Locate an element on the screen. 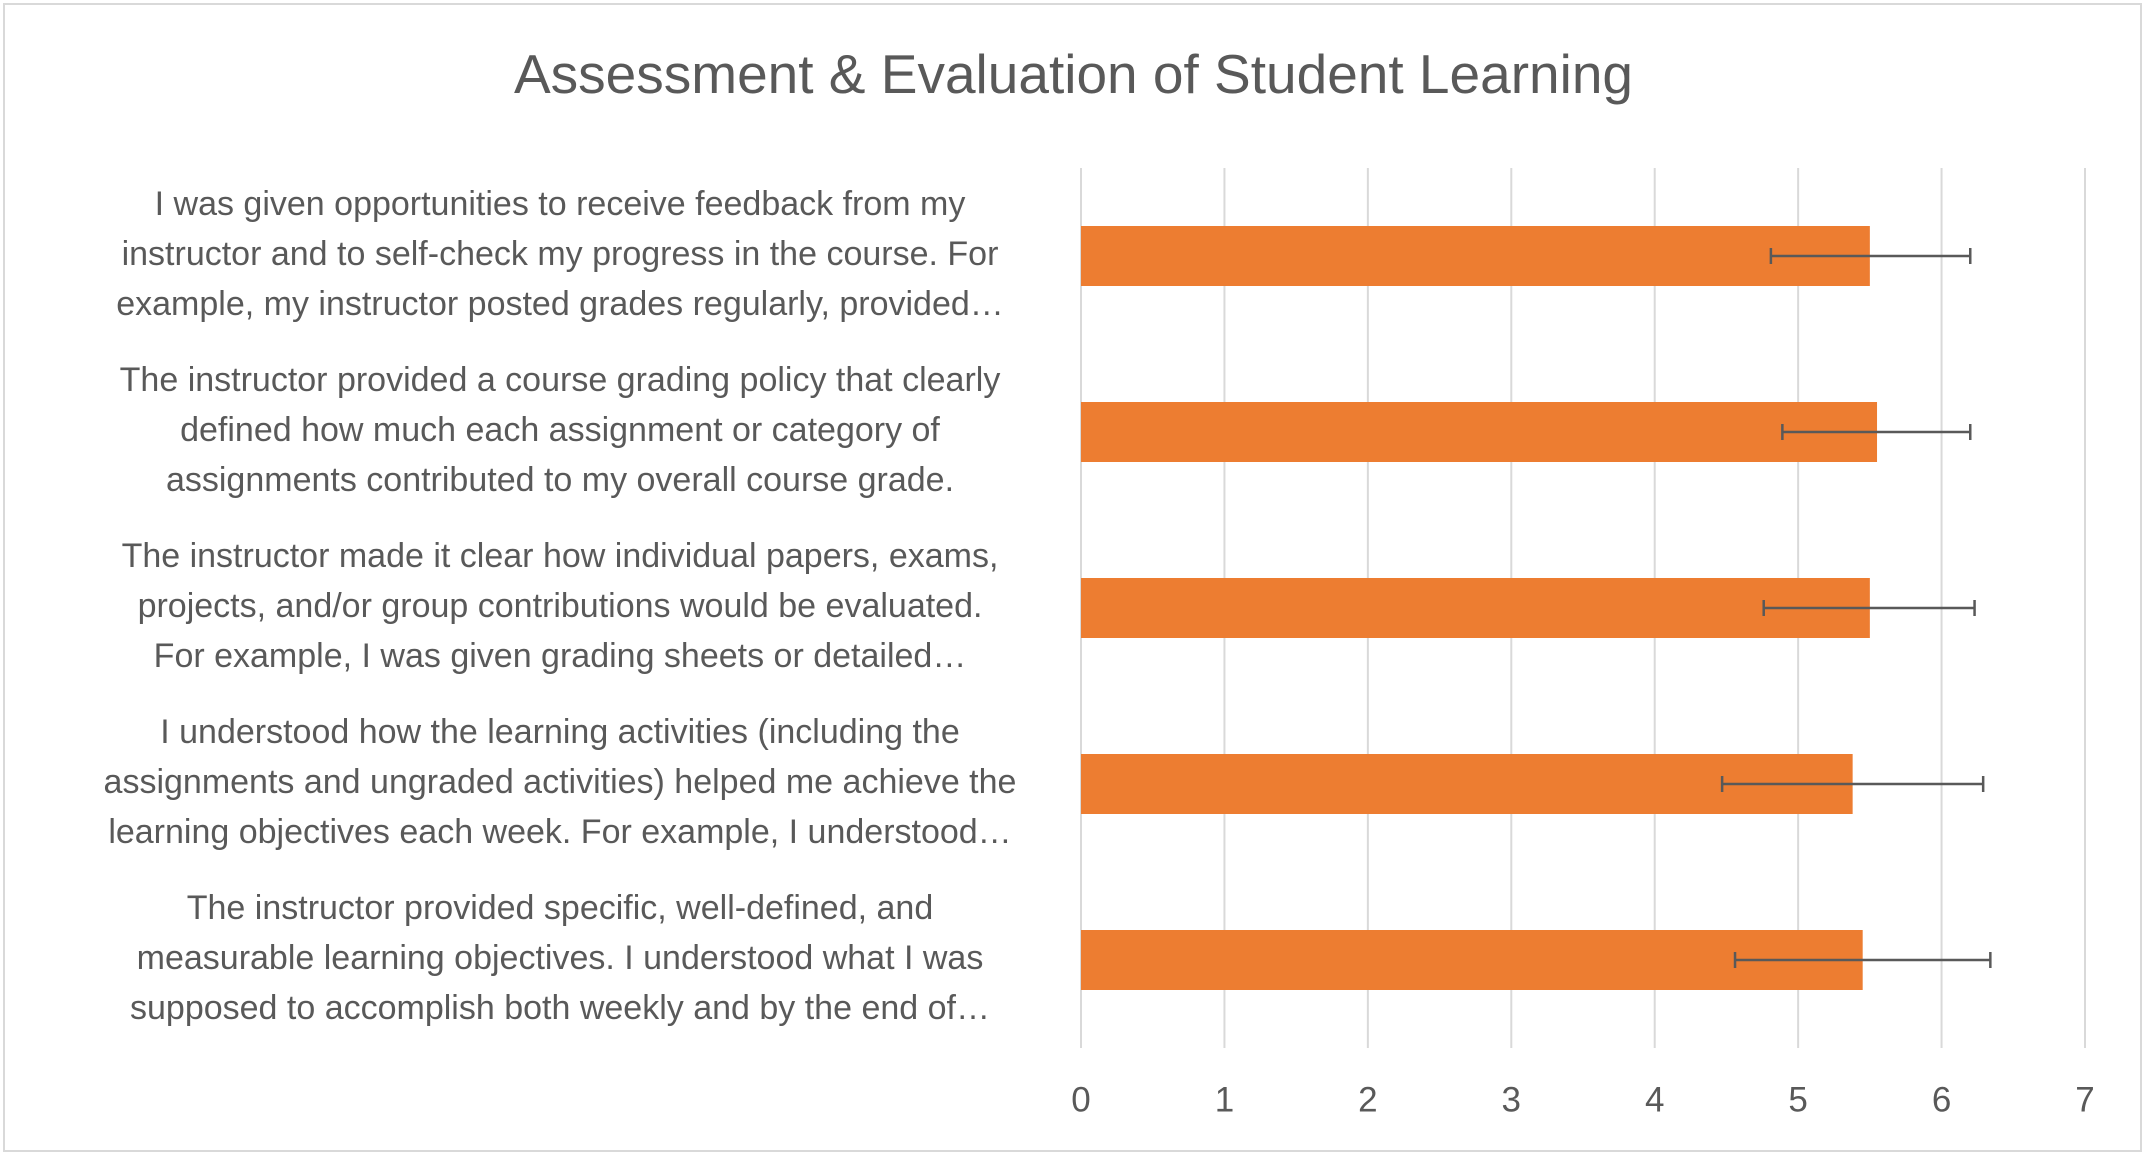 The image size is (2147, 1157). x-tick-label: 4 is located at coordinates (1654, 1099).